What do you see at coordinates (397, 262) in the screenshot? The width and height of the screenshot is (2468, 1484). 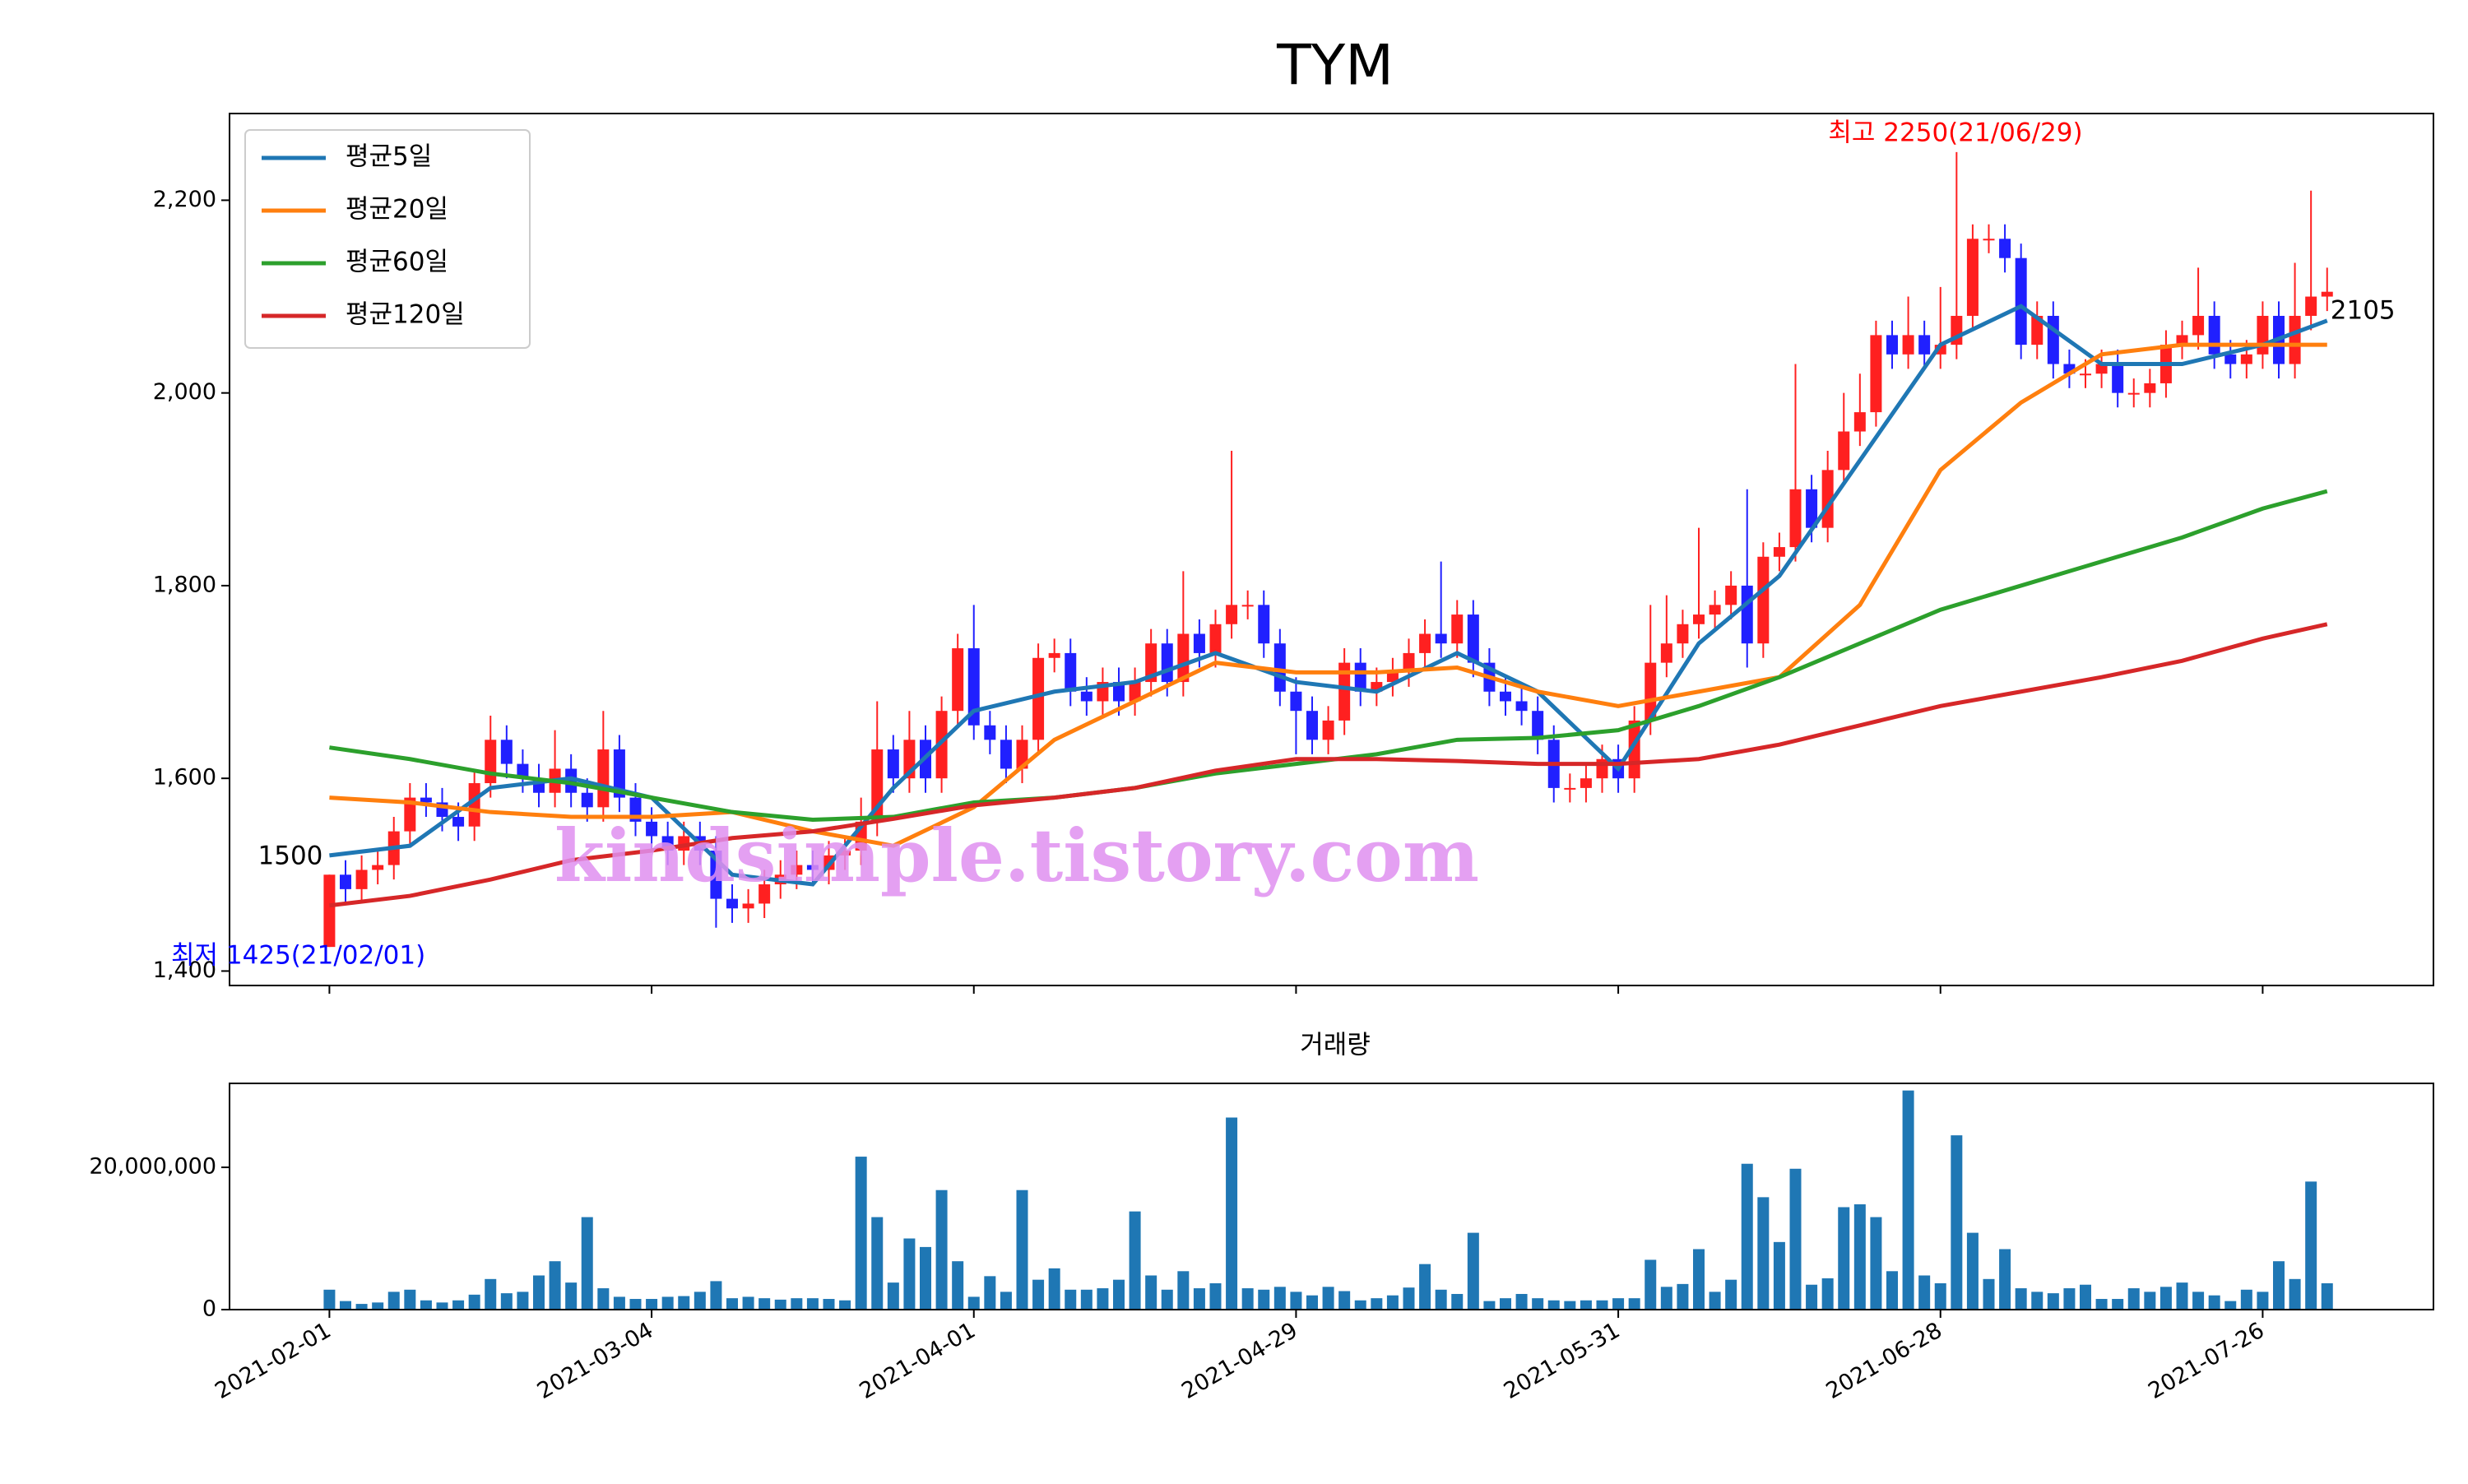 I see `legend-label: 평균60일` at bounding box center [397, 262].